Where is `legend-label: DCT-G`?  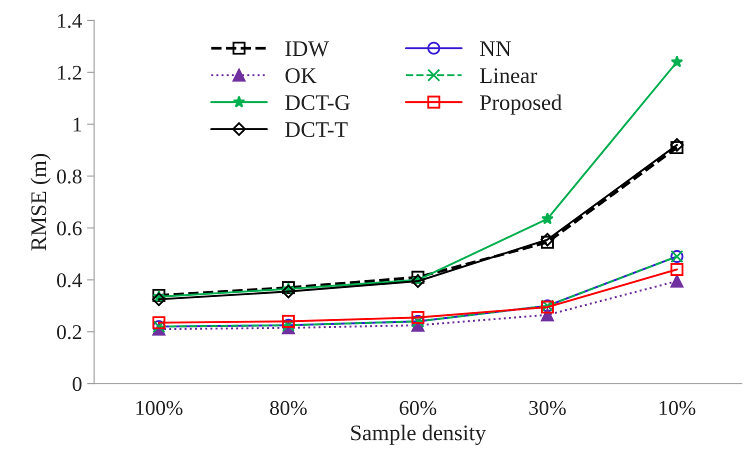
legend-label: DCT-G is located at coordinates (317, 102).